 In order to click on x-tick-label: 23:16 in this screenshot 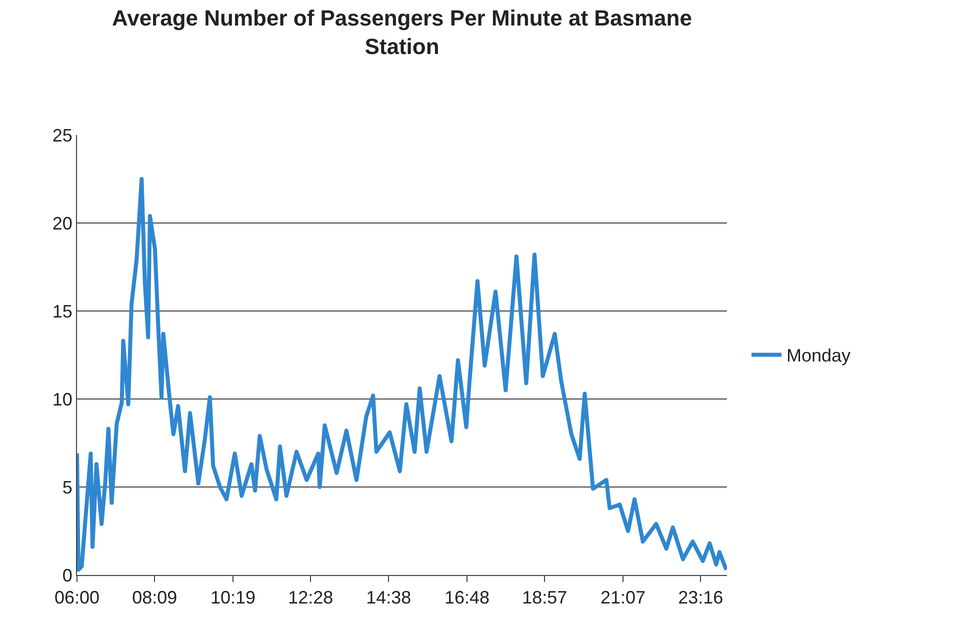, I will do `click(701, 598)`.